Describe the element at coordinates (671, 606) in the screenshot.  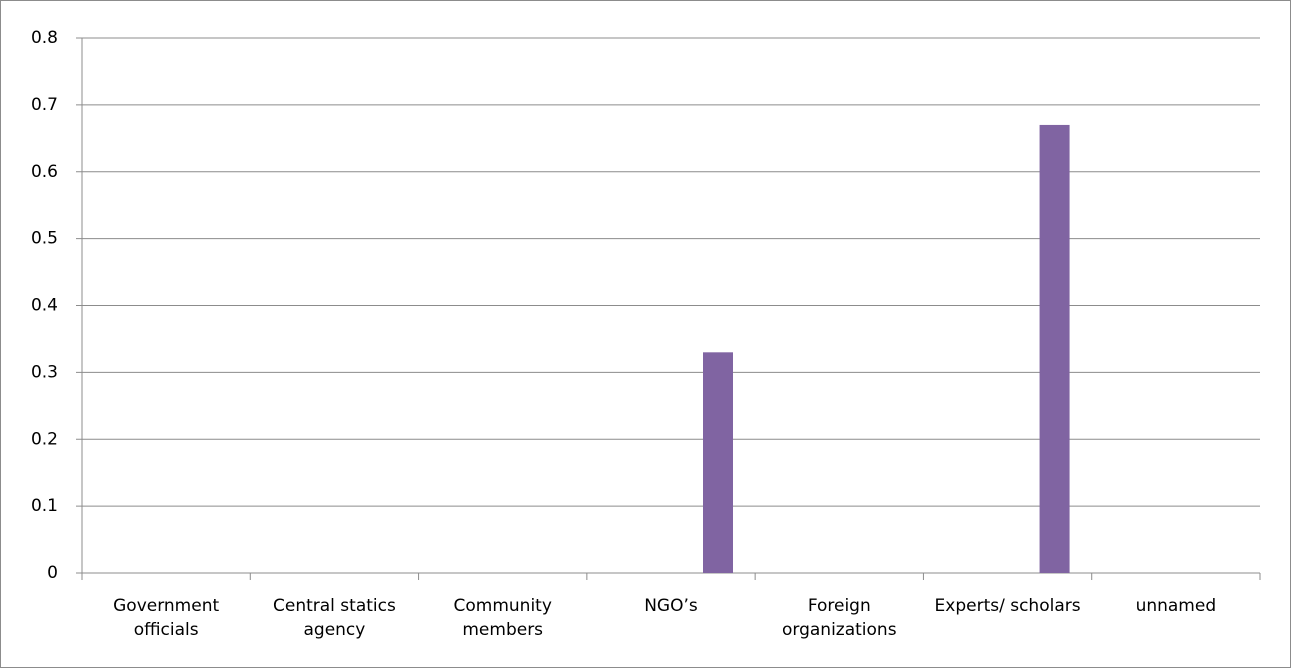
I see `x-tick-label: NGO’s` at that location.